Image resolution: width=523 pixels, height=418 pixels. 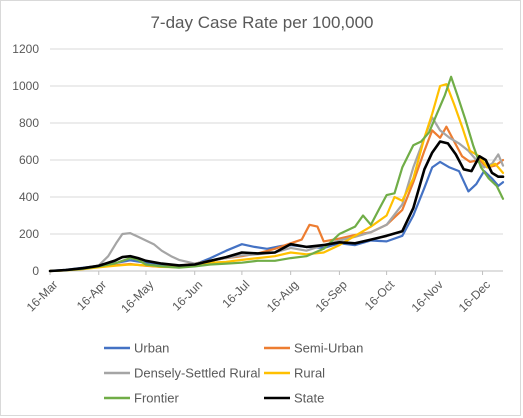 I want to click on x-tick-label: 16-Sep, so click(x=331, y=295).